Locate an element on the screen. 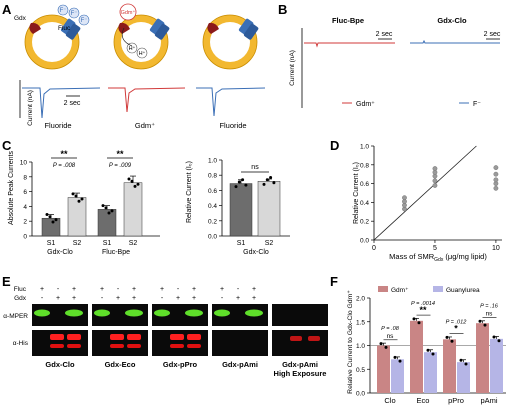  y-tick-label: 2.0 is located at coordinates (360, 299).